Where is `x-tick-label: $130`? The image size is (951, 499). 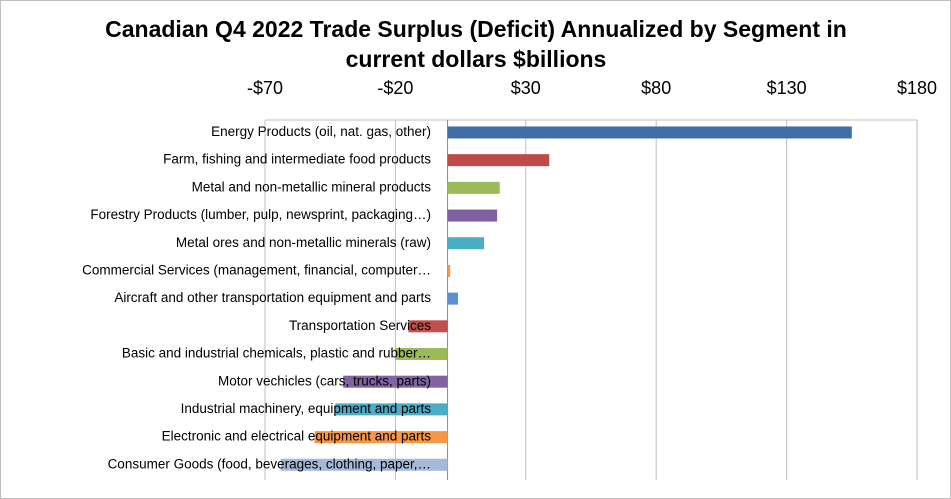 x-tick-label: $130 is located at coordinates (787, 88).